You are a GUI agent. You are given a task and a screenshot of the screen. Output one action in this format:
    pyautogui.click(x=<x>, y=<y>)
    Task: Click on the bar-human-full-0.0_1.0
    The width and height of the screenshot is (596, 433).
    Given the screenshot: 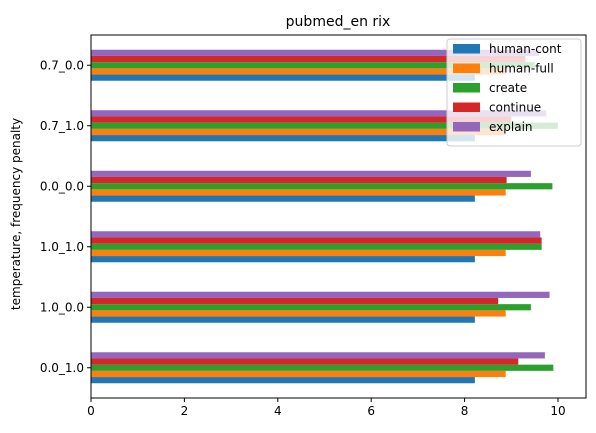 What is the action you would take?
    pyautogui.click(x=298, y=374)
    